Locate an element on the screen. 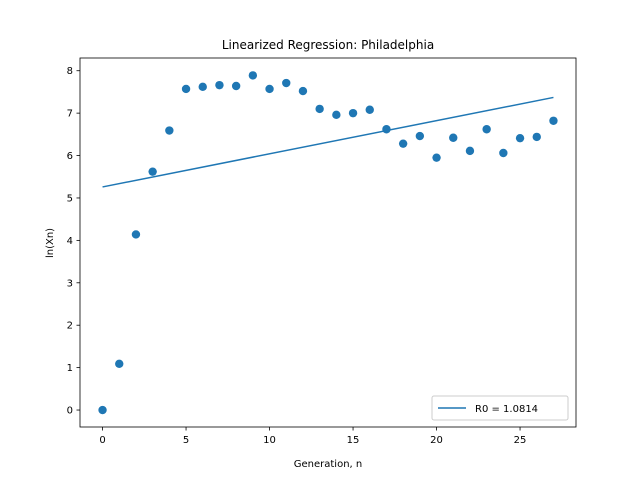 The image size is (640, 480). y-tick-label: 1 is located at coordinates (70, 368).